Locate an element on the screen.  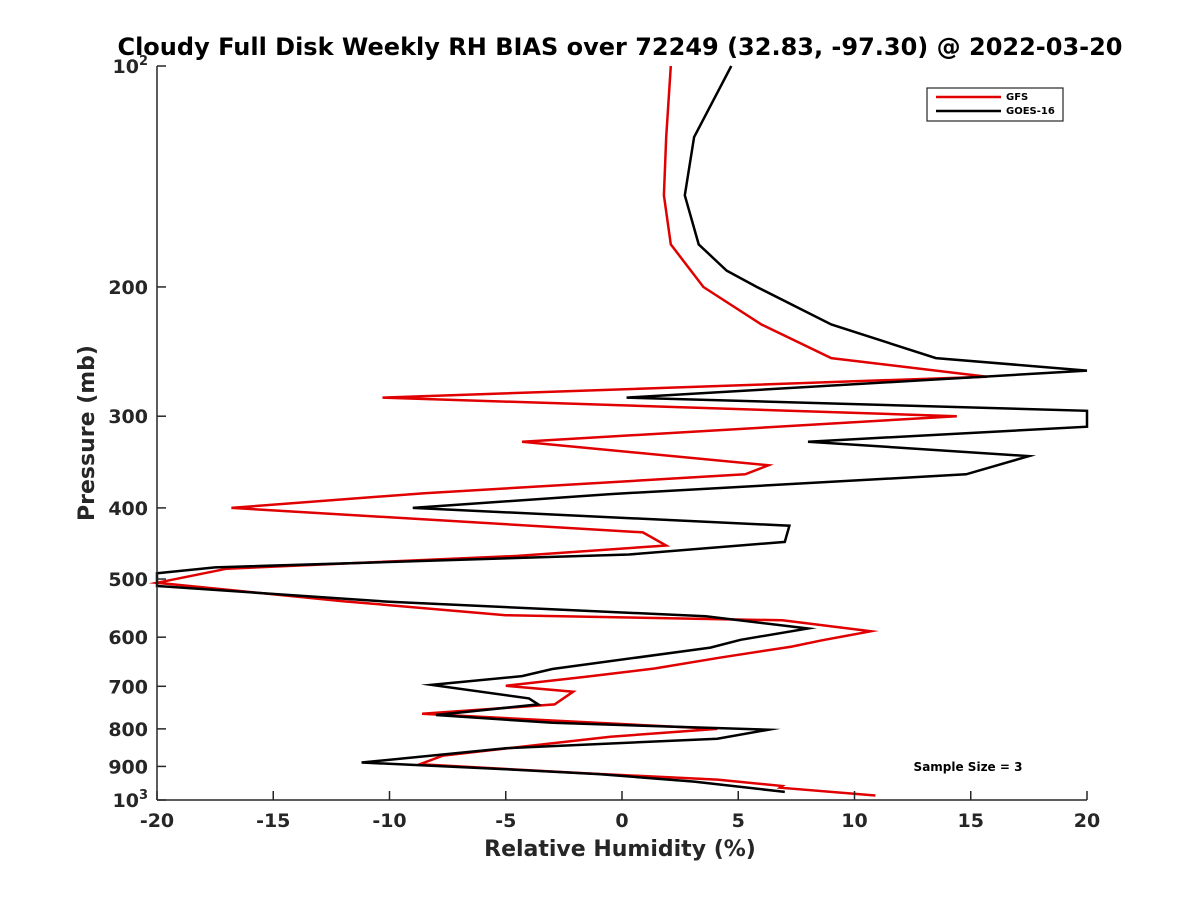
x-tick-label: -5 is located at coordinates (505, 821).